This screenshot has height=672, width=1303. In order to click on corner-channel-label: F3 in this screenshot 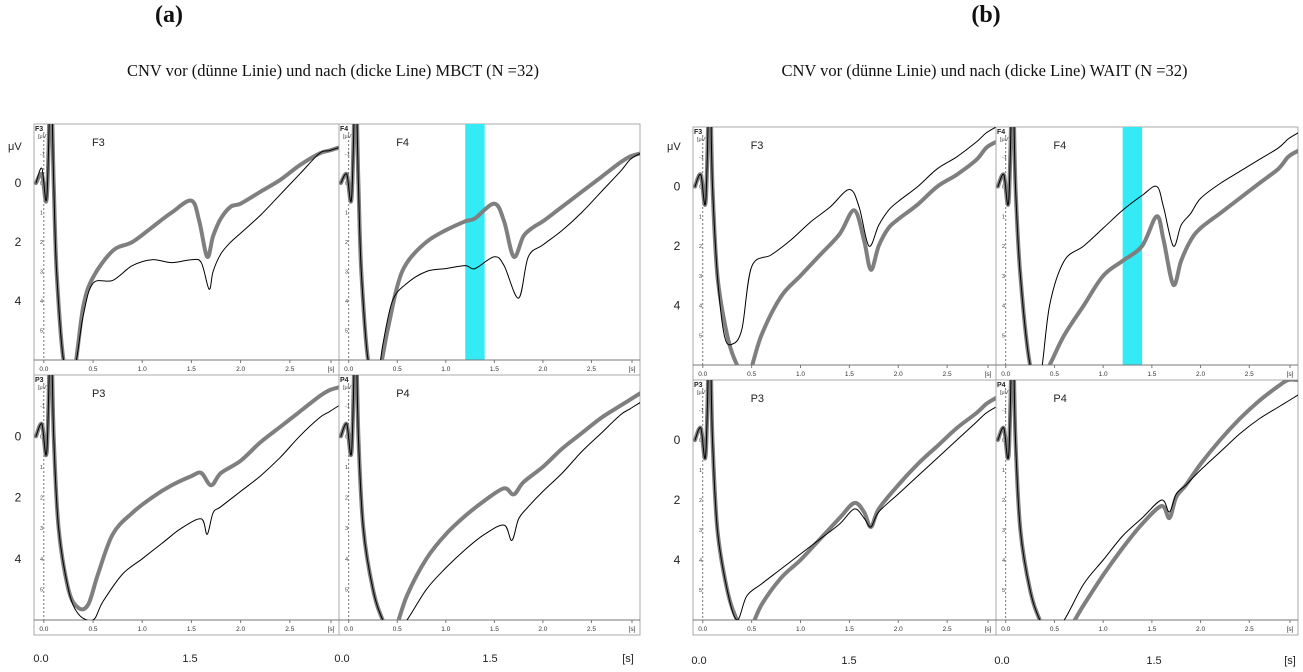, I will do `click(698, 132)`.